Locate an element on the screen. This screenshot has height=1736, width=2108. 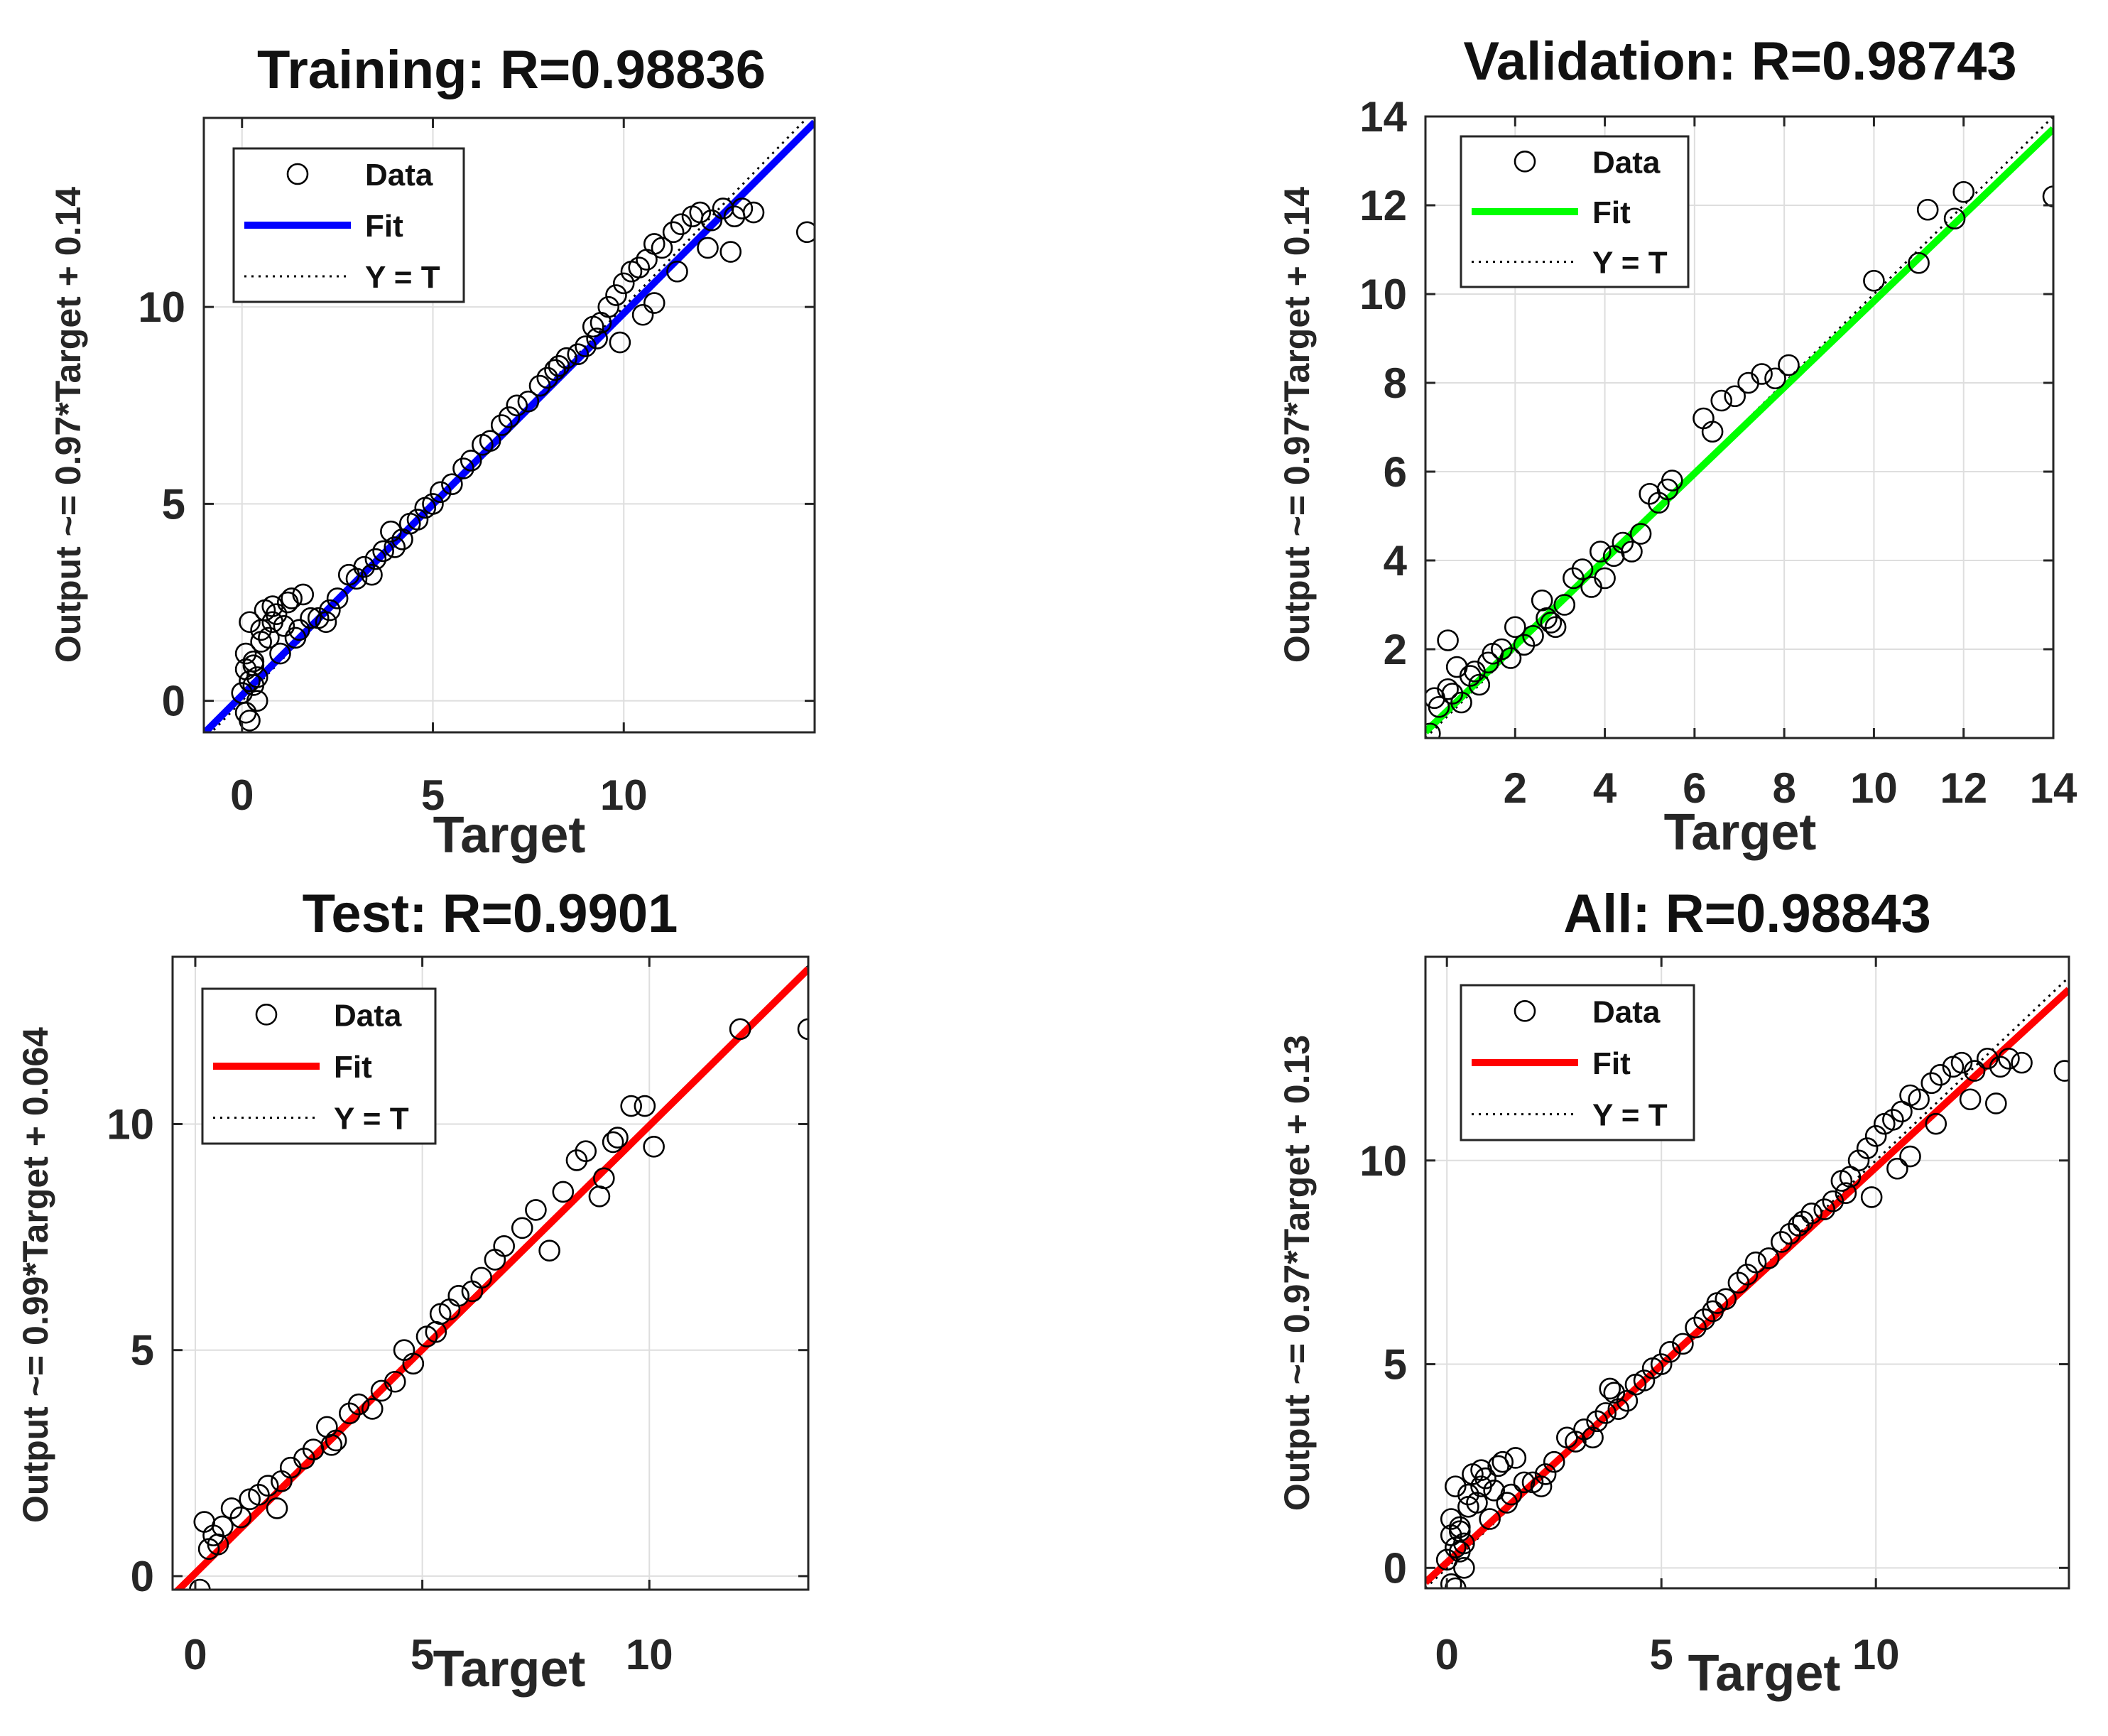
validation-x-tick-label: 14 is located at coordinates (2053, 788).